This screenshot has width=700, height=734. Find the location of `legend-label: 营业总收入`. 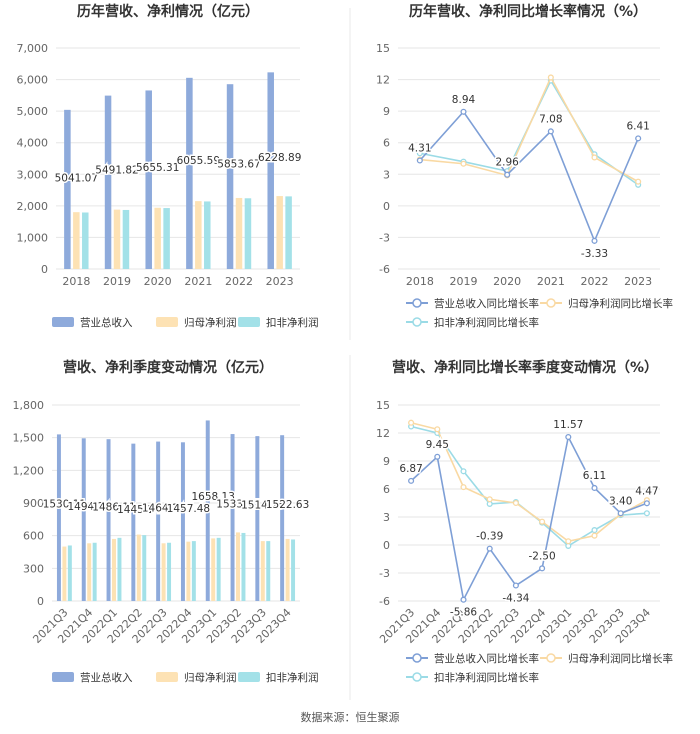

legend-label: 营业总收入 is located at coordinates (106, 322).